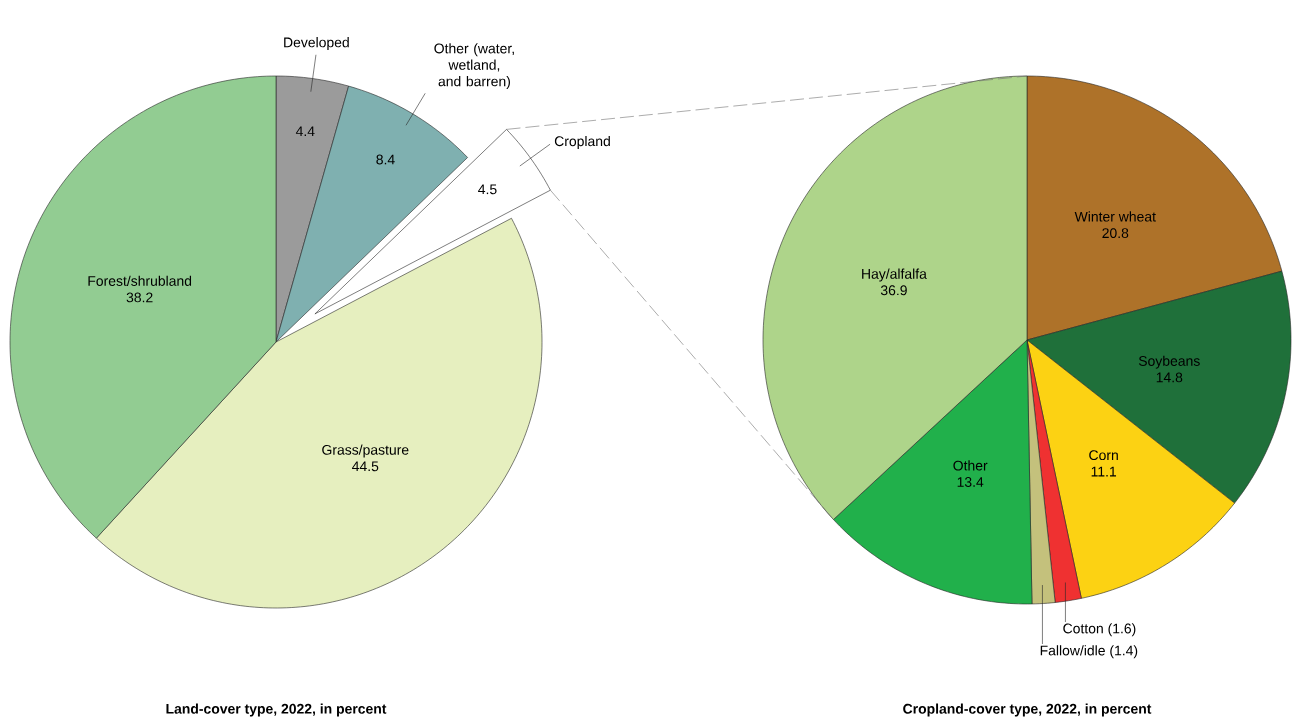 The width and height of the screenshot is (1292, 721). What do you see at coordinates (970, 465) in the screenshot?
I see `slice-label: Other` at bounding box center [970, 465].